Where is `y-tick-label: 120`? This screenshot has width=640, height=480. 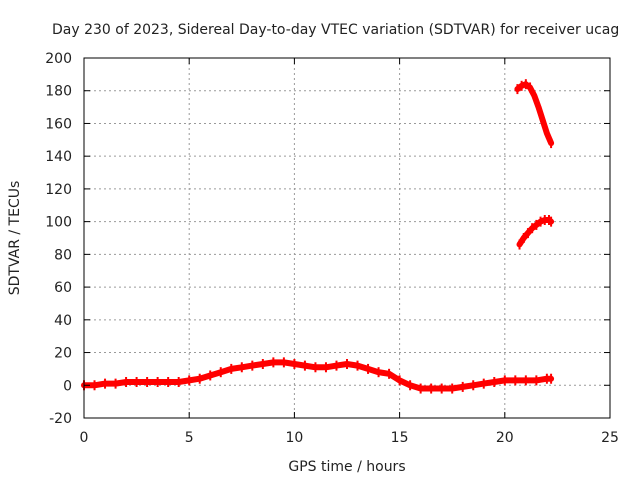 y-tick-label: 120 is located at coordinates (58, 190).